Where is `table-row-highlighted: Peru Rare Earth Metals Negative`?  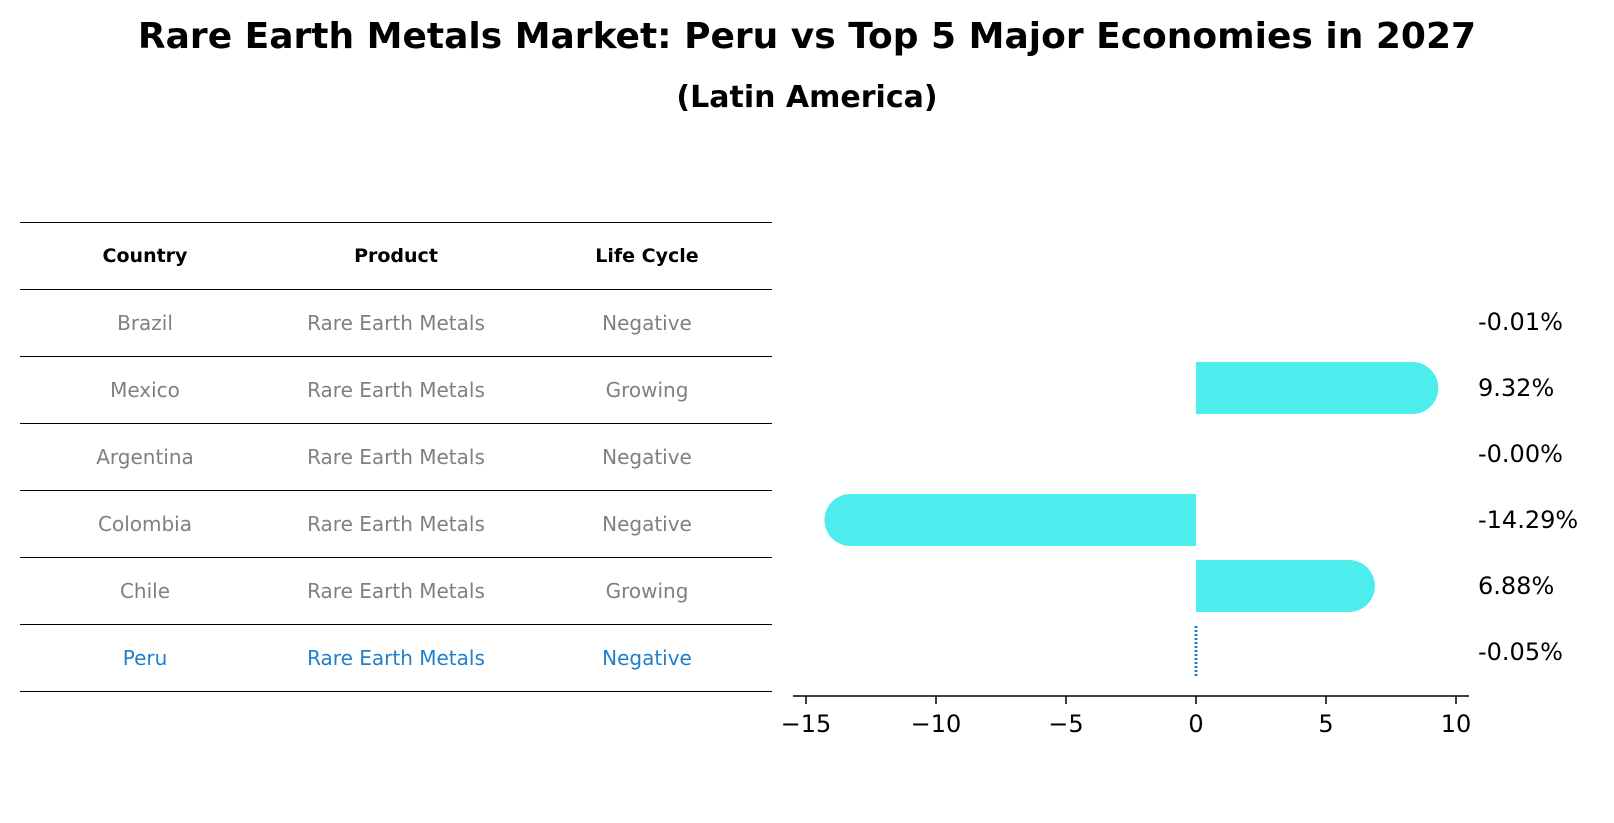 table-row-highlighted: Peru Rare Earth Metals Negative is located at coordinates (396, 658).